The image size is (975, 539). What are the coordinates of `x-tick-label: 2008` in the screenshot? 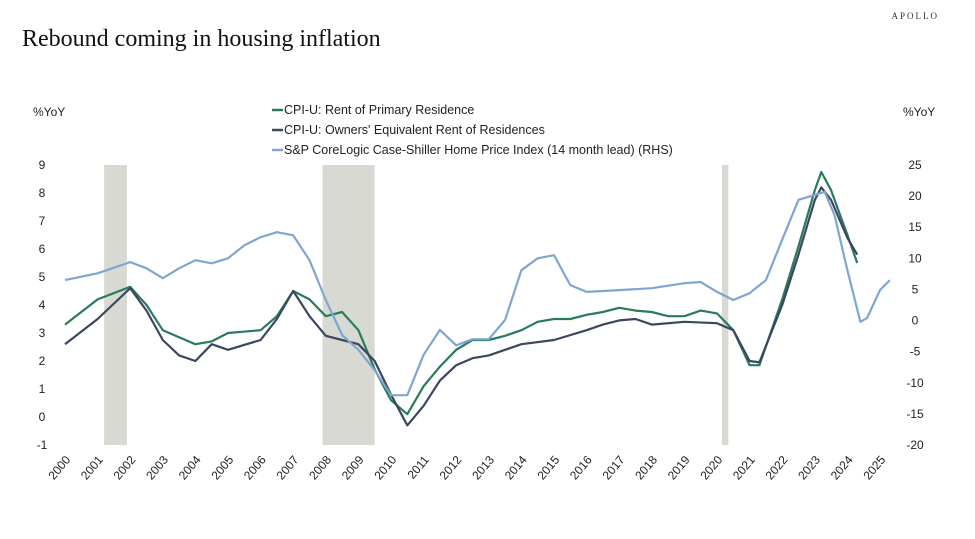 It's located at (320, 468).